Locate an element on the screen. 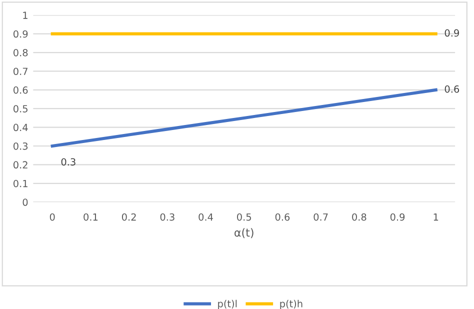 This screenshot has width=474, height=309. y-tick-label: 0.2 is located at coordinates (21, 165).